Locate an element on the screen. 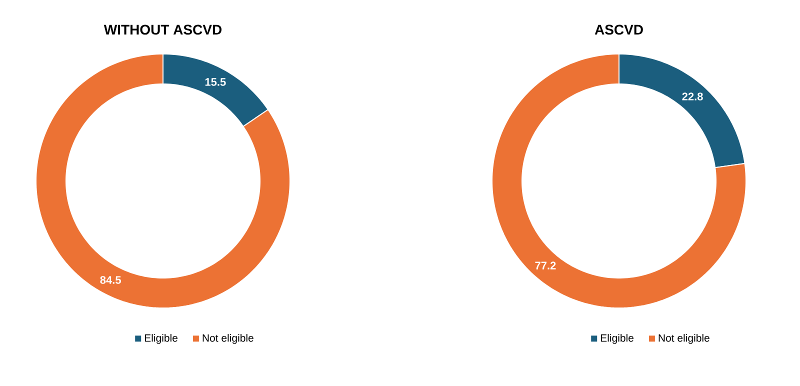 The width and height of the screenshot is (800, 386). data-label: 77.2 is located at coordinates (545, 266).